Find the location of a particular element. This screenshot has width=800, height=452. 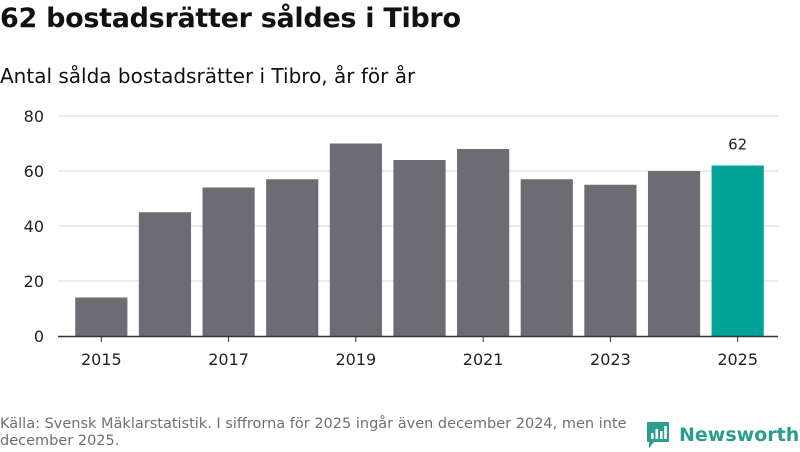

y-tick-label-20: 20 is located at coordinates (34, 281).